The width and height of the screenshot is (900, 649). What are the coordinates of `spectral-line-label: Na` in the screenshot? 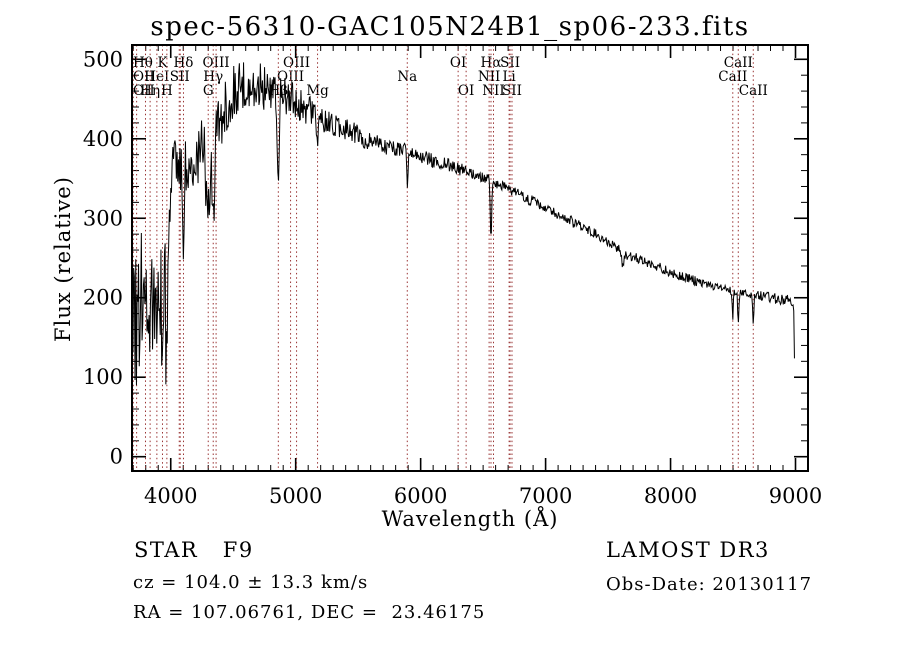 It's located at (407, 77).